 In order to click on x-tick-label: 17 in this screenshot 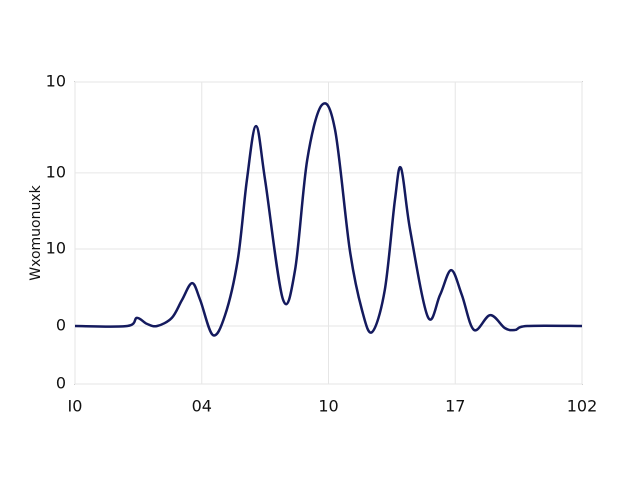, I will do `click(455, 406)`.